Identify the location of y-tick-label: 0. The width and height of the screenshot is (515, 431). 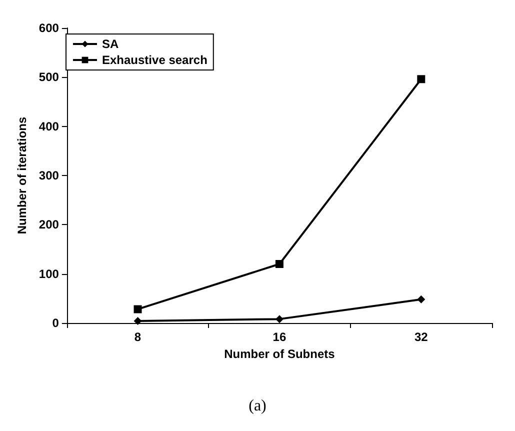
(56, 323).